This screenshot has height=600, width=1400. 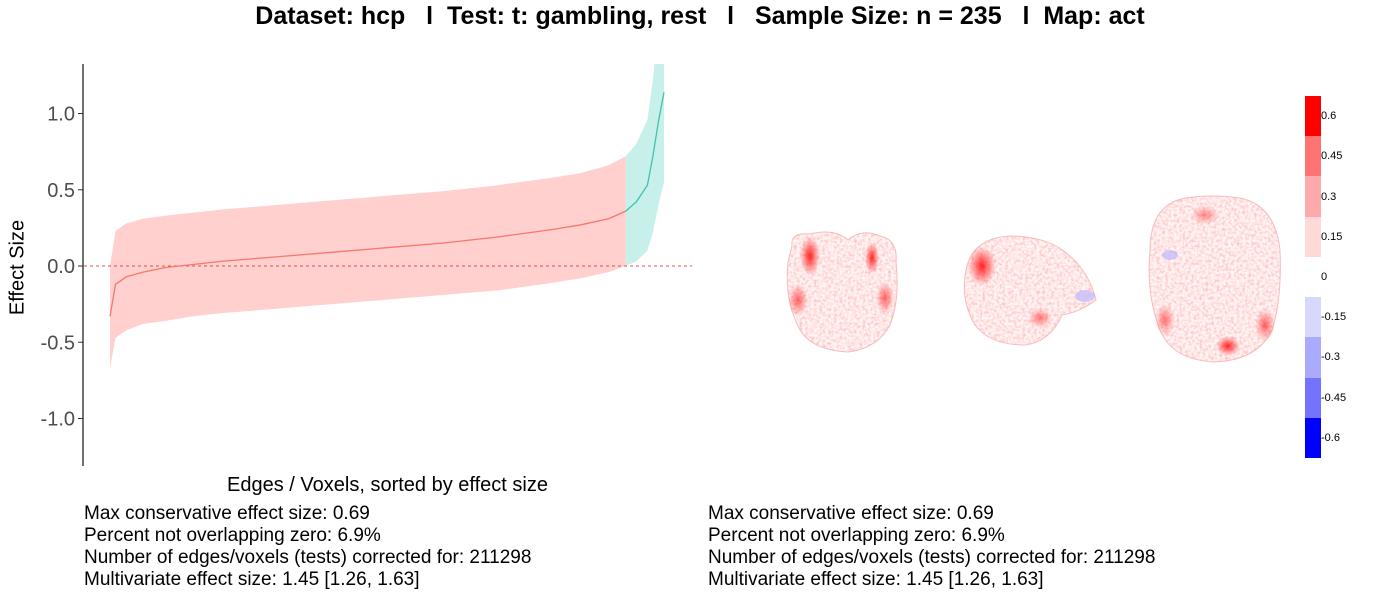 What do you see at coordinates (387, 485) in the screenshot?
I see `x-axis-label: Edges / Voxels, sorted by effect size` at bounding box center [387, 485].